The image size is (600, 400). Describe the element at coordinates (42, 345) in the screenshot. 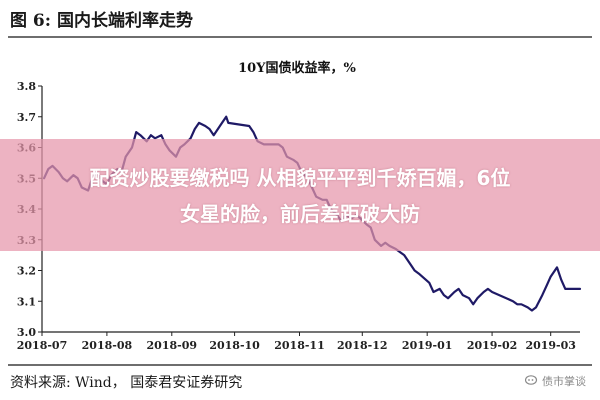

I see `x-tick-label: 2018-07` at that location.